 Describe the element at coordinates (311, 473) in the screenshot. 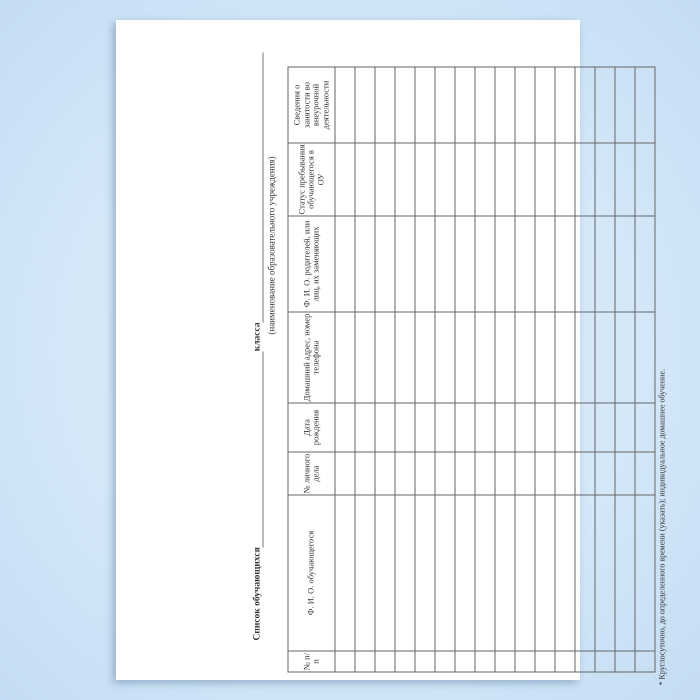

I see `column-header: № личного дела` at that location.